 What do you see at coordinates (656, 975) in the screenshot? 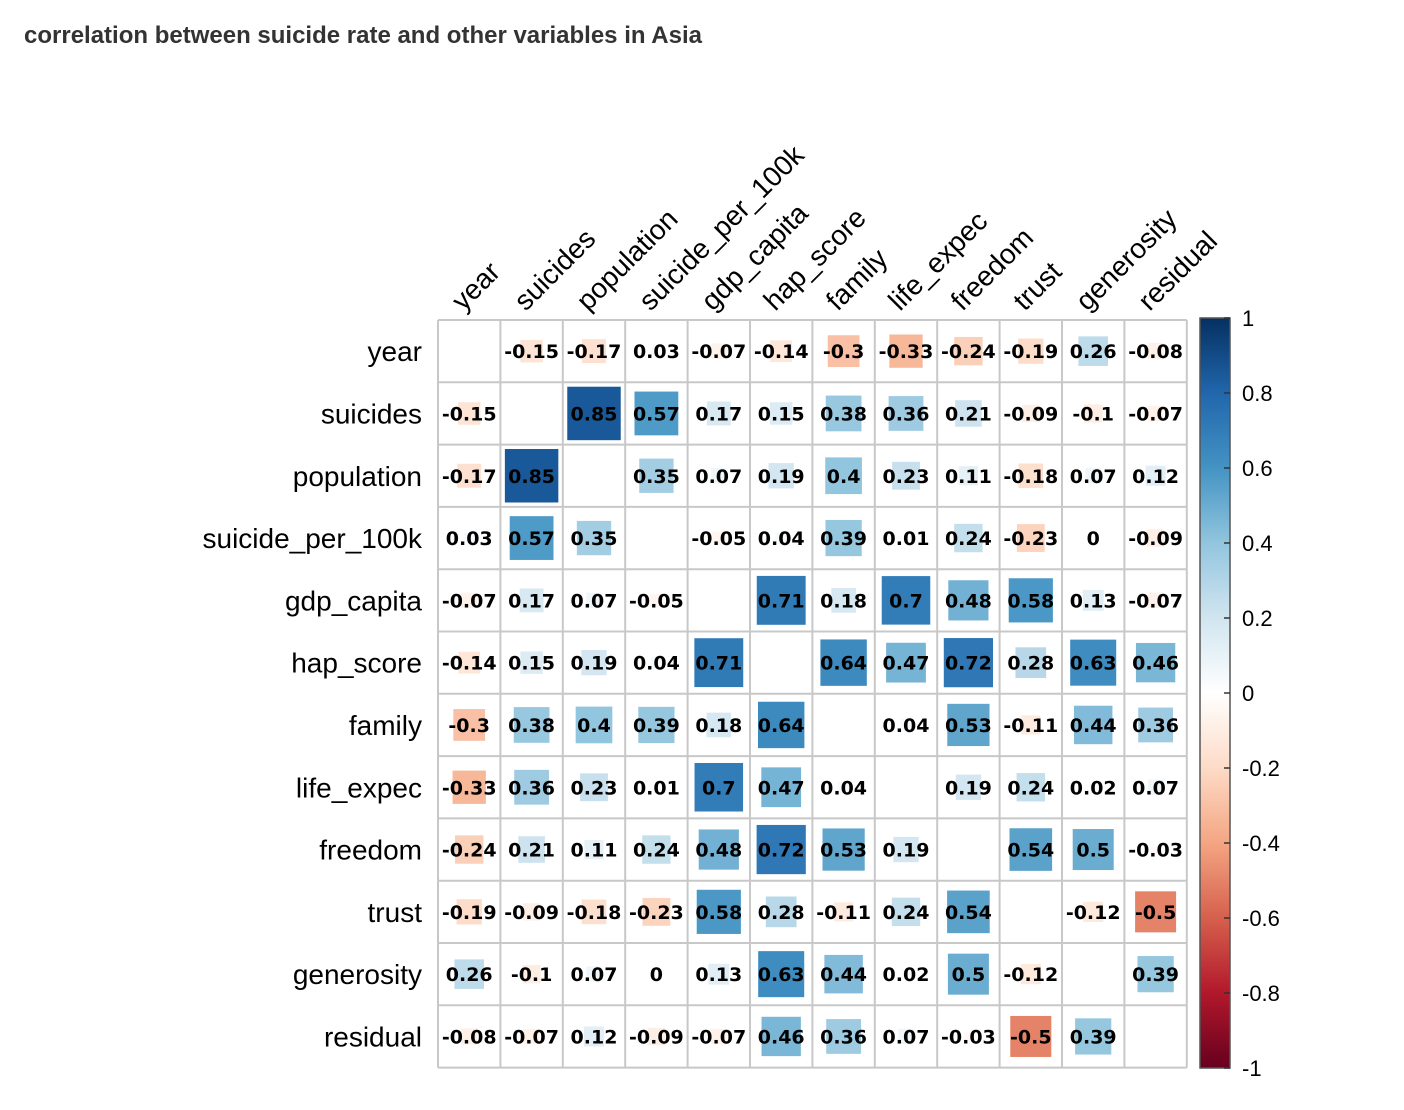
I see `corr-value-generosity-suicide_per_100k: 0` at bounding box center [656, 975].